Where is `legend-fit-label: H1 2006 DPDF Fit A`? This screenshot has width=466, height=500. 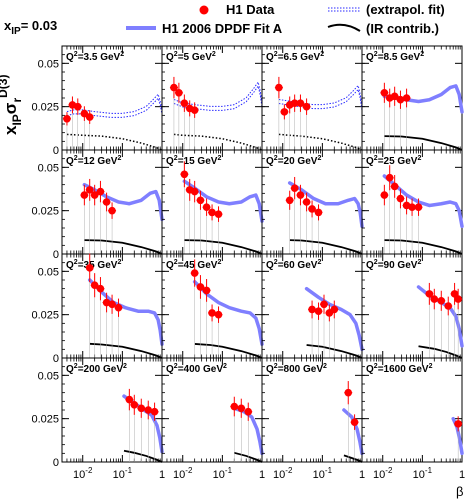 legend-fit-label: H1 2006 DPDF Fit A is located at coordinates (222, 28).